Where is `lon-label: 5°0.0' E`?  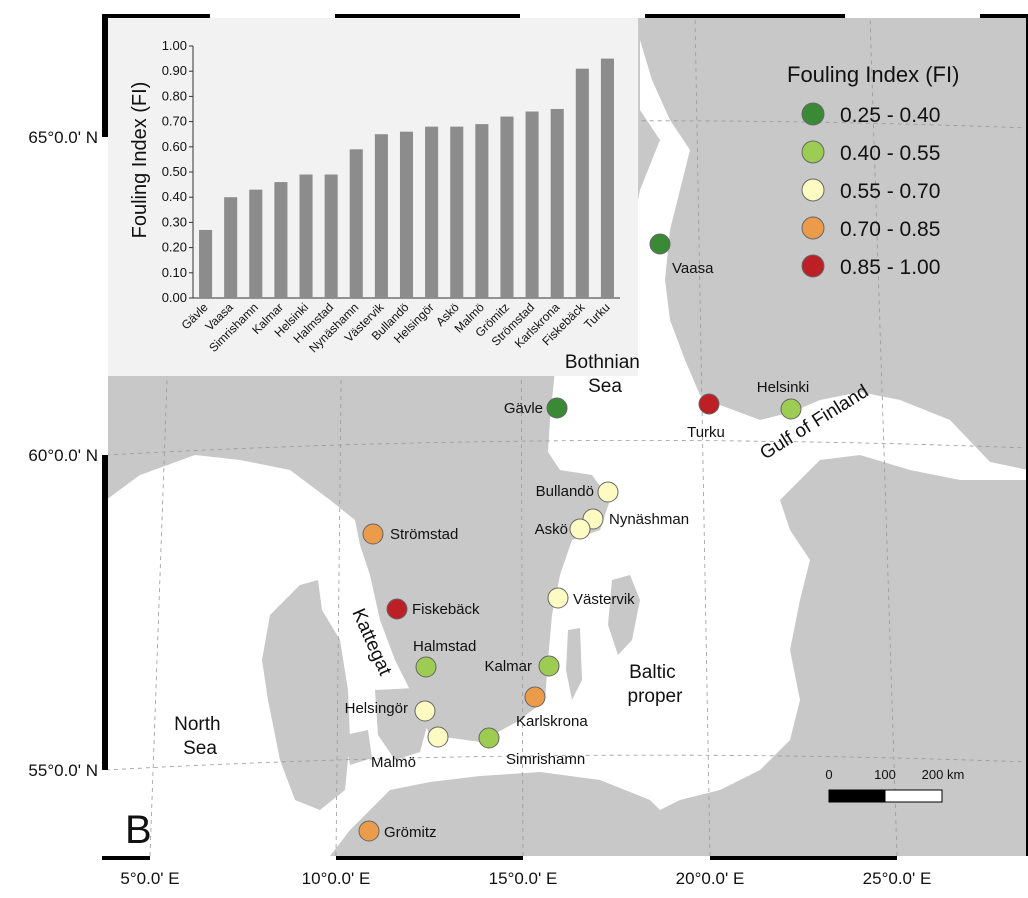
lon-label: 5°0.0' E is located at coordinates (149, 878).